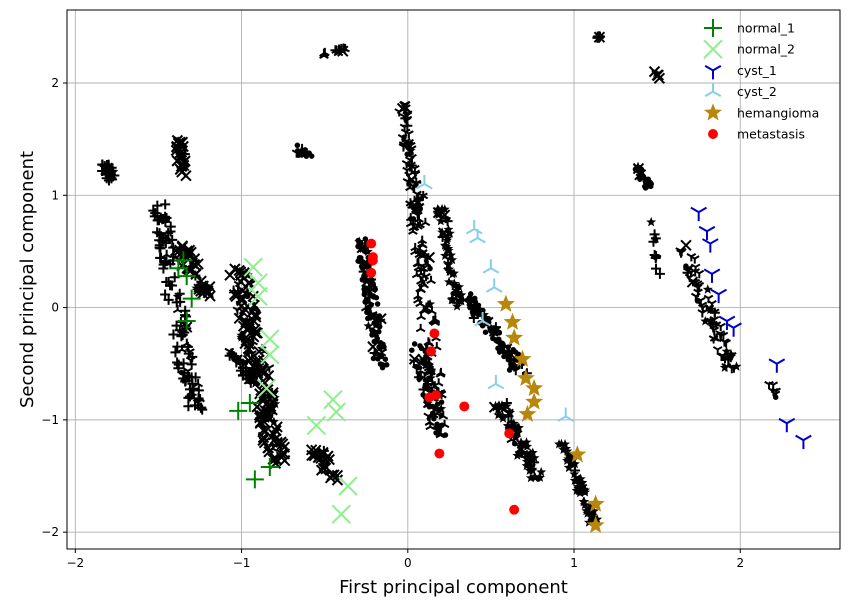 The height and width of the screenshot is (608, 850). What do you see at coordinates (371, 272) in the screenshot?
I see `point-metastasis` at bounding box center [371, 272].